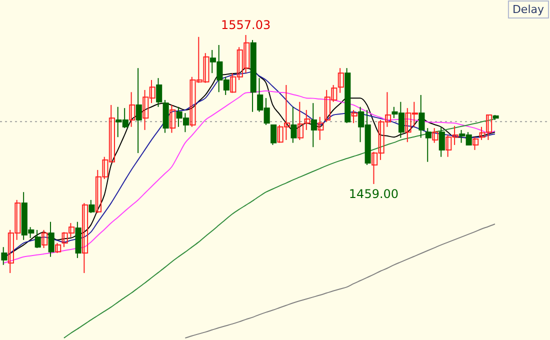  I want to click on delay-label-box: Delay, so click(528, 9).